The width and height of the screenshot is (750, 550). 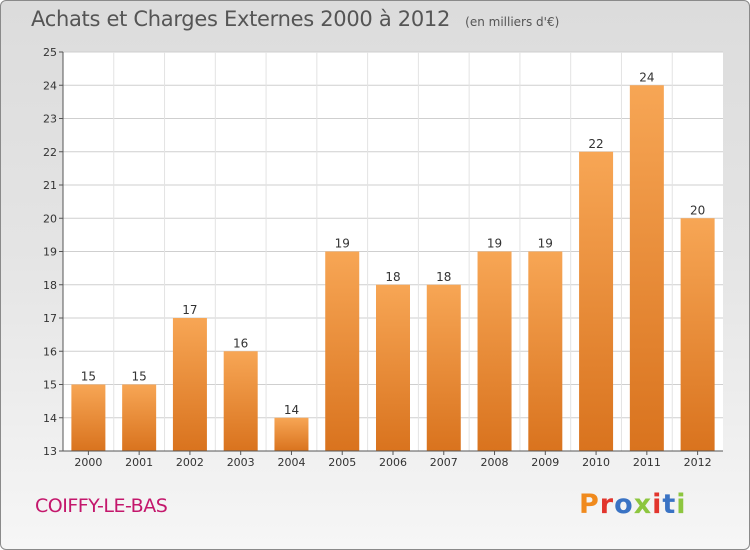 What do you see at coordinates (139, 462) in the screenshot?
I see `x-tick-label: 2001` at bounding box center [139, 462].